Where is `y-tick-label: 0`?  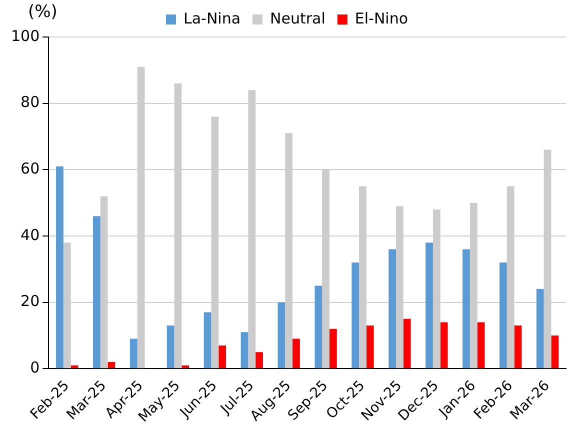
y-tick-label: 0 is located at coordinates (35, 367).